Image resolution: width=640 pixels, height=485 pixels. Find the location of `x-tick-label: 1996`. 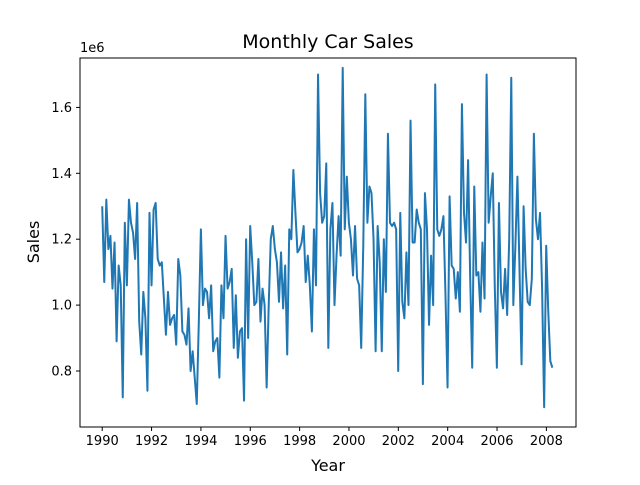

x-tick-label: 1996 is located at coordinates (250, 441).